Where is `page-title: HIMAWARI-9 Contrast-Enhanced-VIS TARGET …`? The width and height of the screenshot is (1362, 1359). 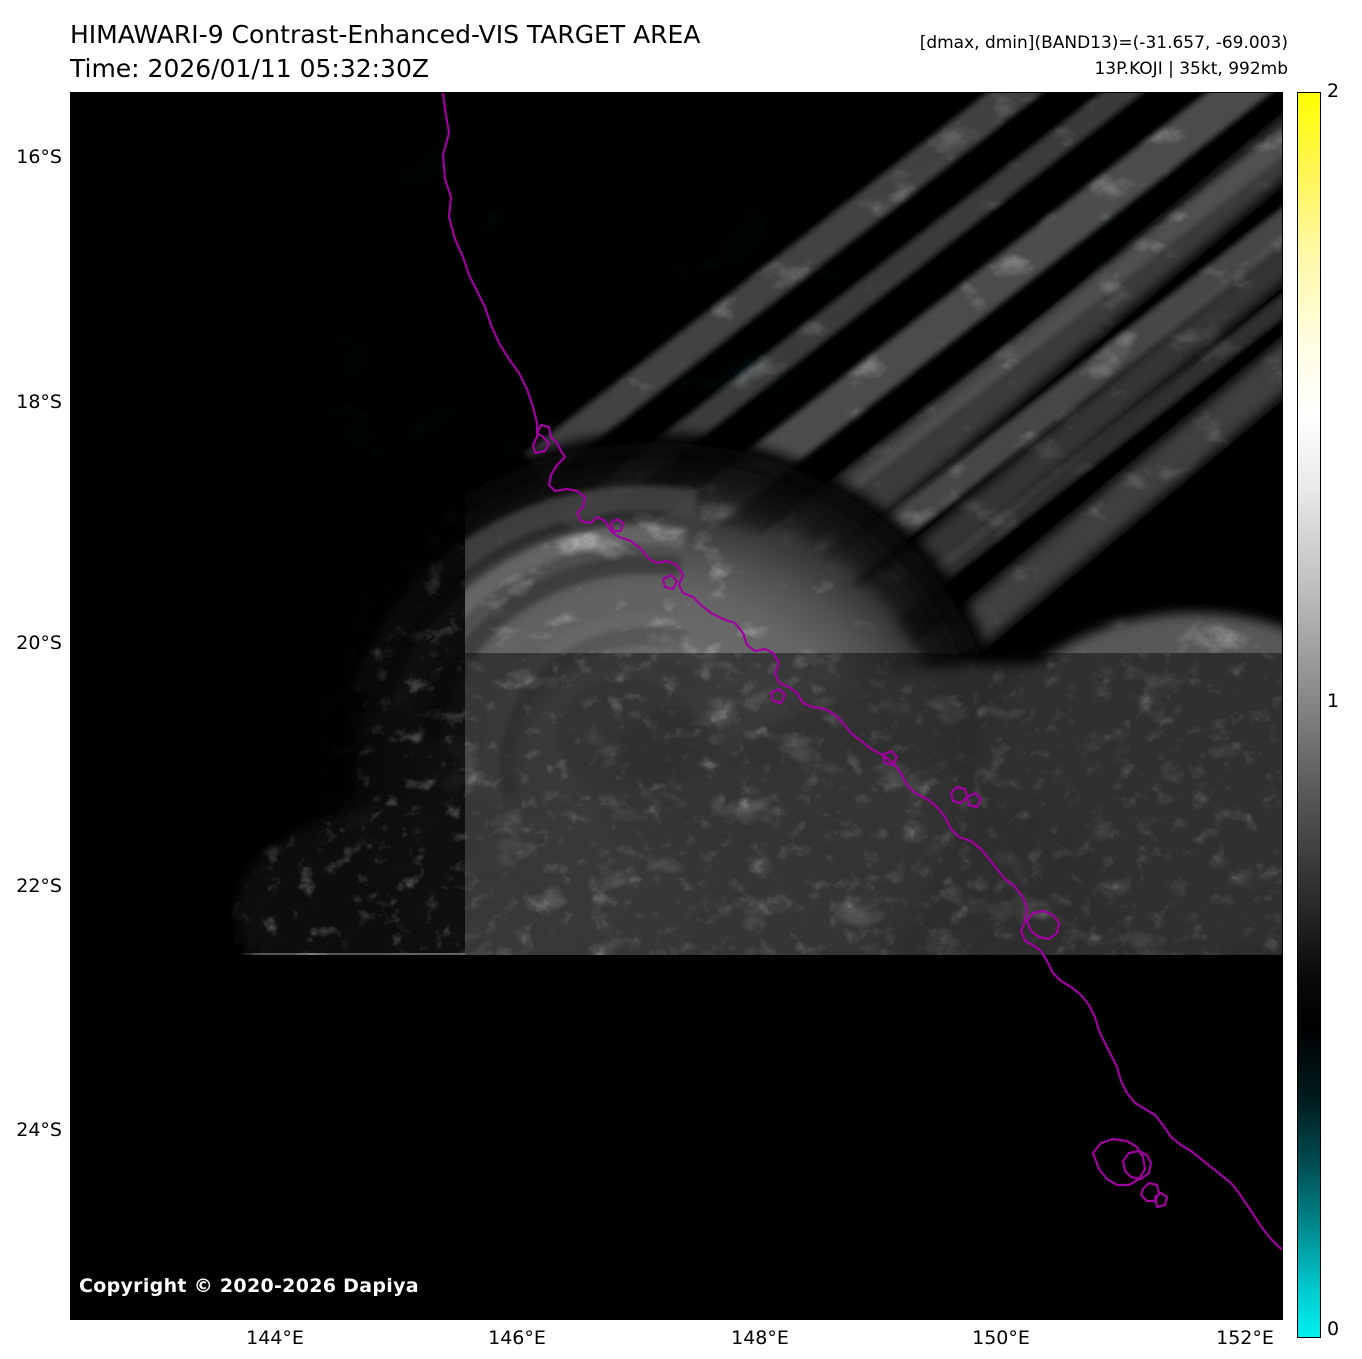 page-title: HIMAWARI-9 Contrast-Enhanced-VIS TARGET … is located at coordinates (385, 34).